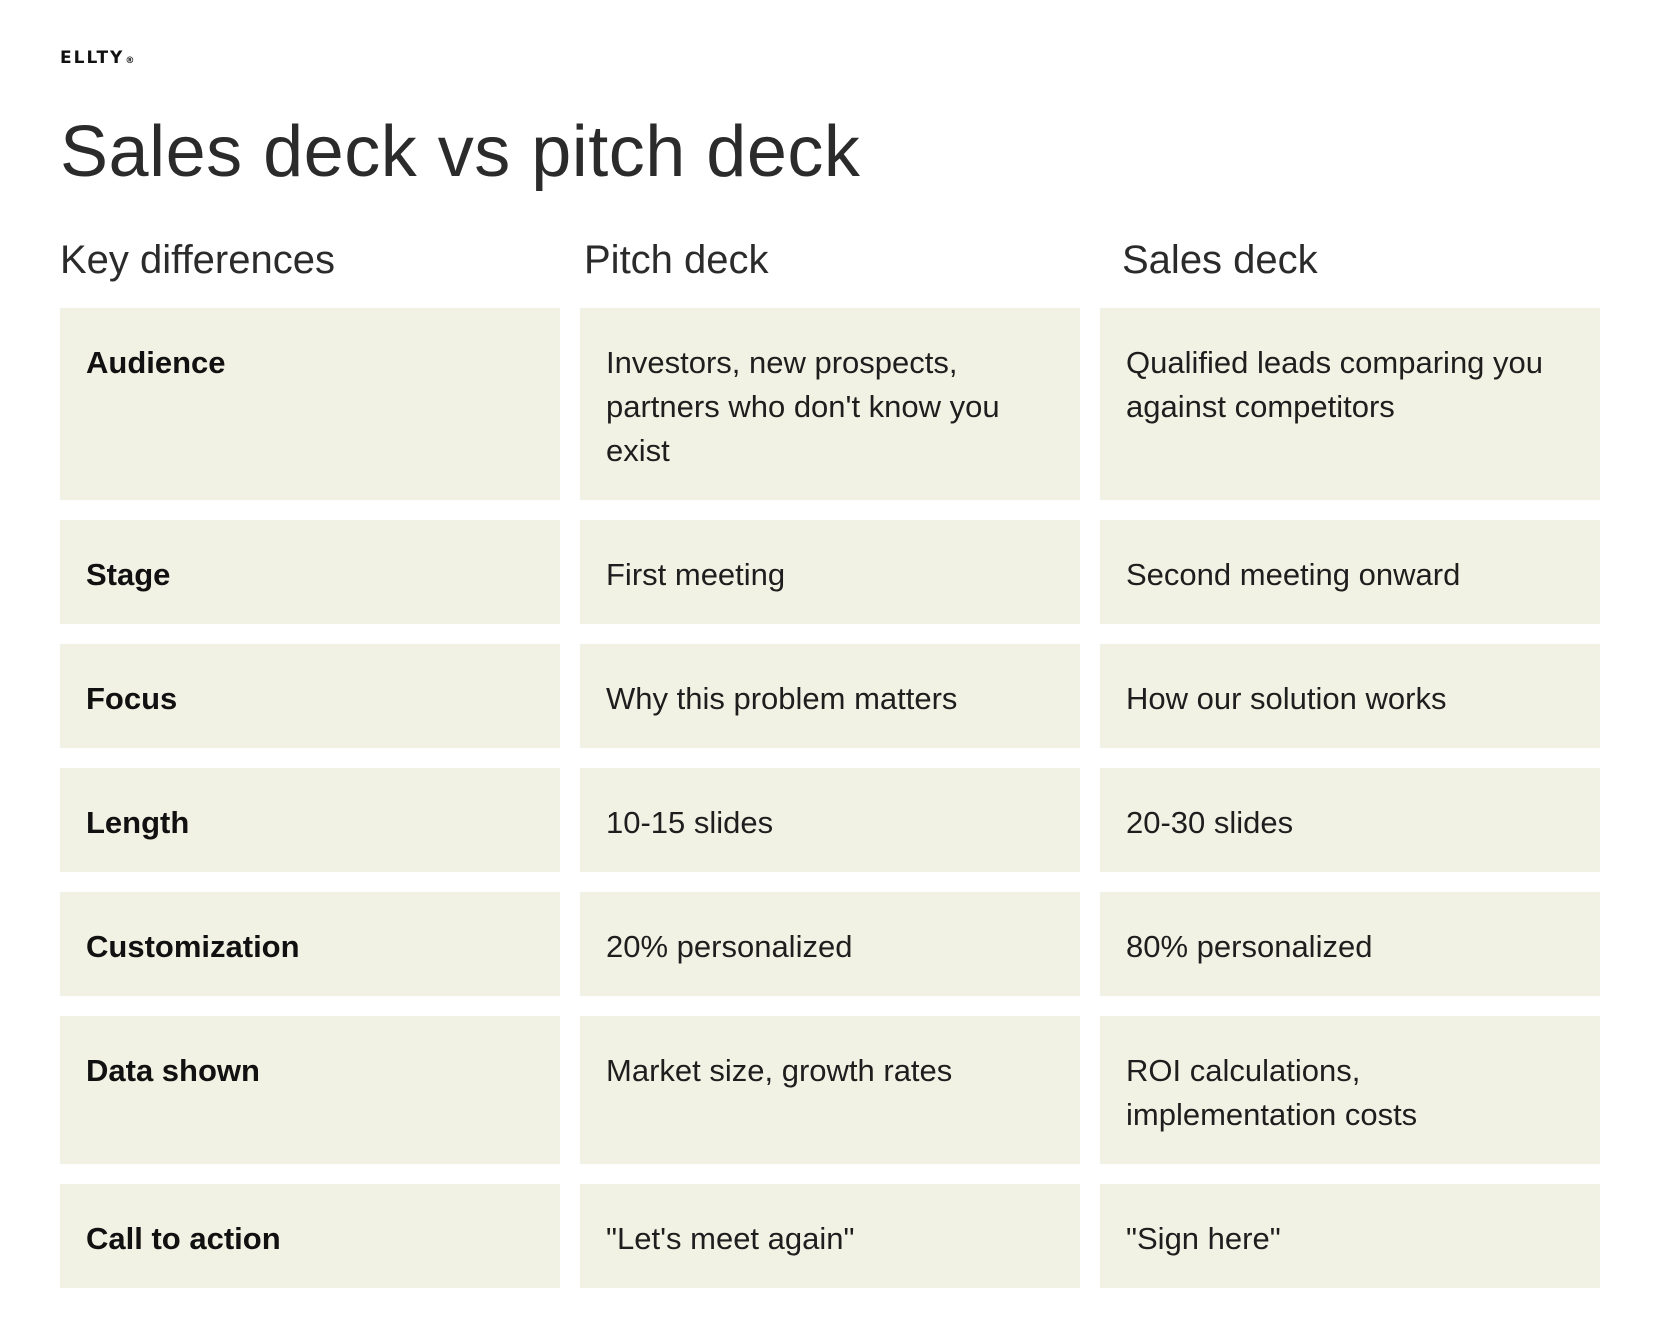  What do you see at coordinates (130, 61) in the screenshot?
I see `logo-mark: ®` at bounding box center [130, 61].